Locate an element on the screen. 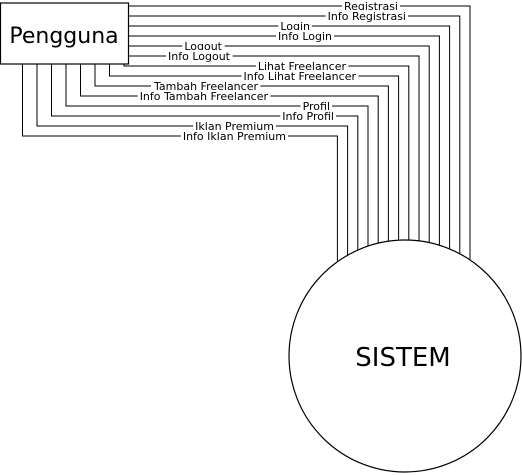 The image size is (522, 475). flow-label: Login is located at coordinates (295, 26).